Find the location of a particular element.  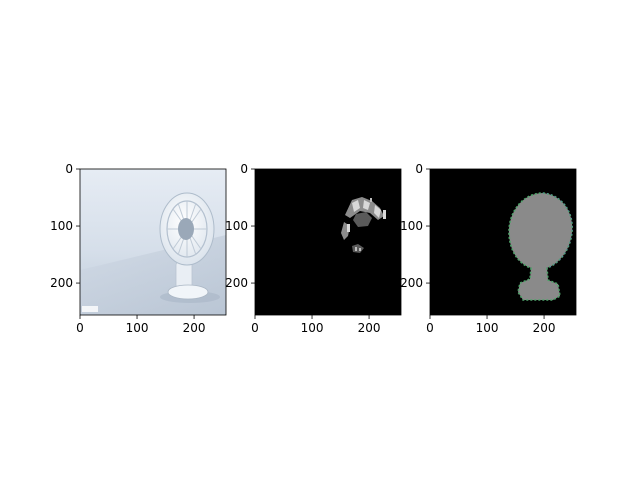

mask-content is located at coordinates (503, 242).